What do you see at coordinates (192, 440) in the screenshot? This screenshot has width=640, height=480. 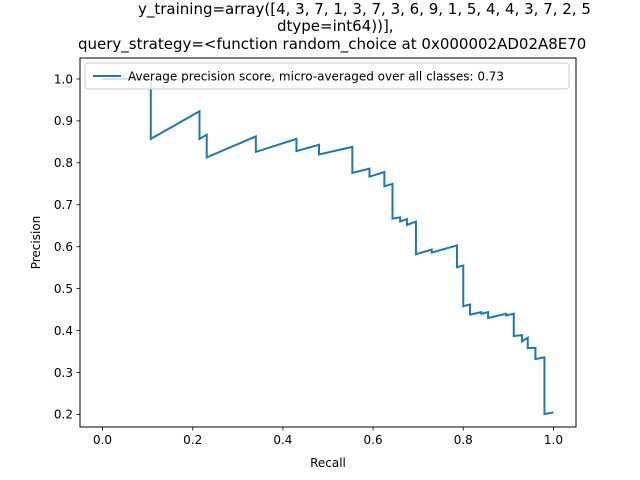 I see `x-tick-label: 0.2` at bounding box center [192, 440].